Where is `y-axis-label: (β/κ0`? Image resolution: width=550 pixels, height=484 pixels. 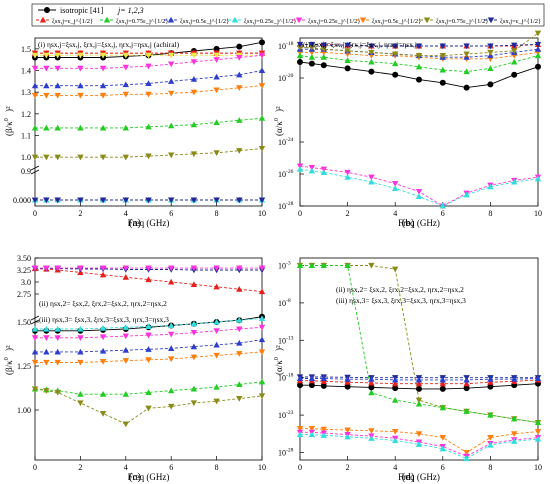 y-axis-label: (β/κ0 is located at coordinates (8, 127).